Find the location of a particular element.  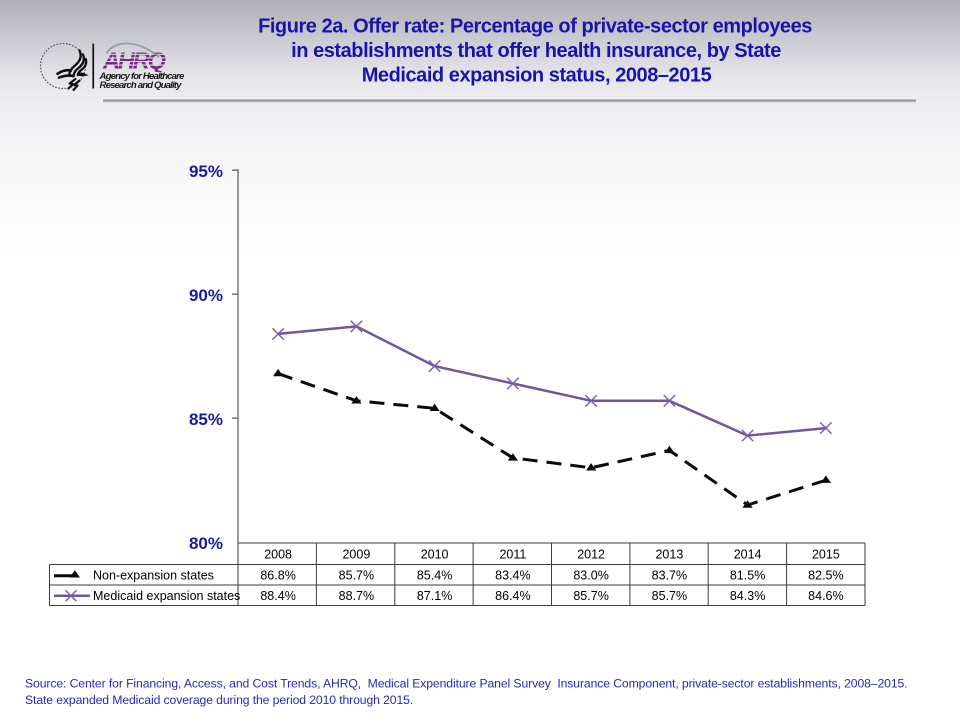

svg-text: 2009 is located at coordinates (356, 554).